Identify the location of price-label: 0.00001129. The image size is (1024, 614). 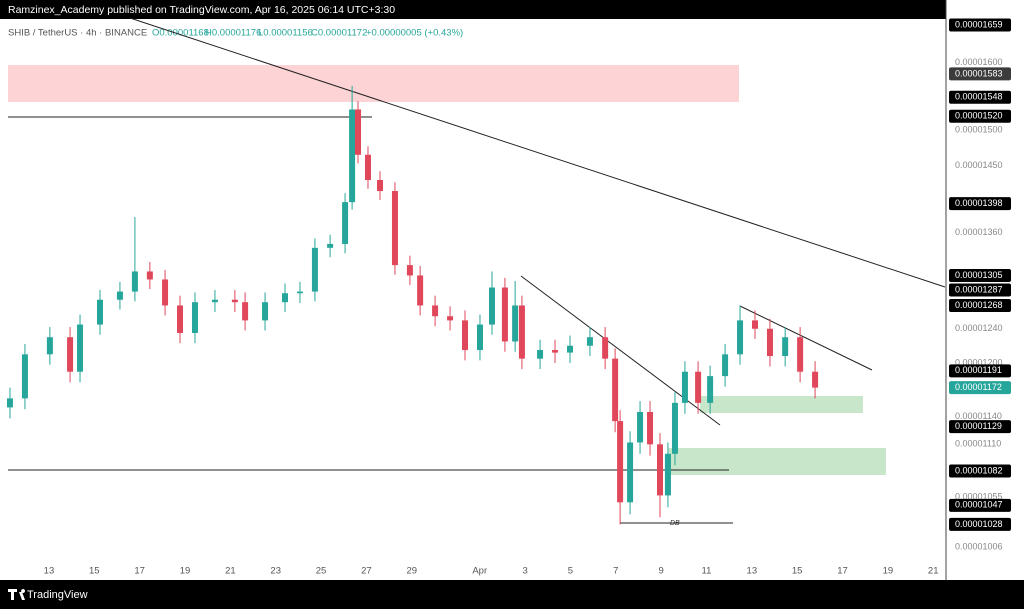
(978, 426).